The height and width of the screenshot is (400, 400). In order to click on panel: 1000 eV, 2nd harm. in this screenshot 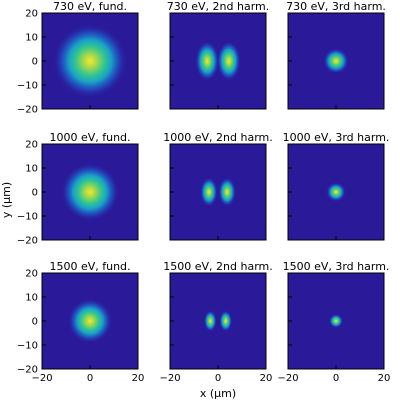, I will do `click(218, 186)`.